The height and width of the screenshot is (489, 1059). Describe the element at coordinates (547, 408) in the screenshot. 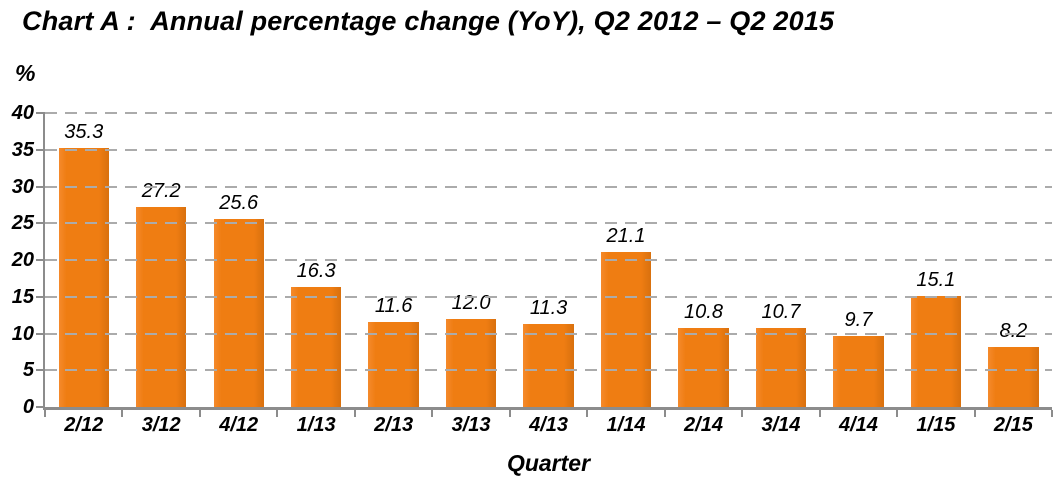

I see `x-axis-line` at that location.